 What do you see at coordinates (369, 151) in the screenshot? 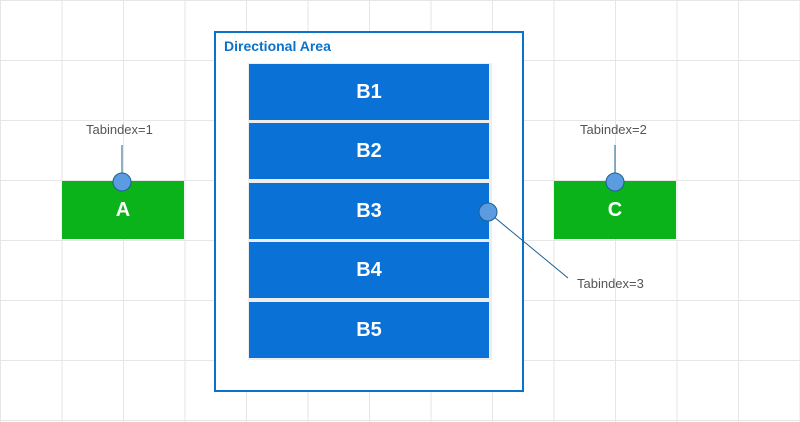
I see `box-b2: B2` at bounding box center [369, 151].